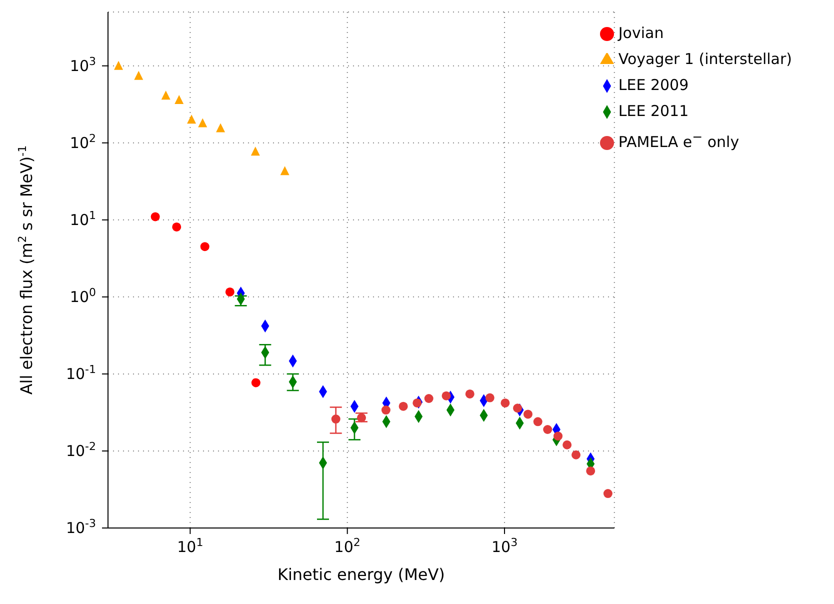 This screenshot has height=604, width=834. I want to click on y-tick-label: 10$^{1}$, so click(83, 218).